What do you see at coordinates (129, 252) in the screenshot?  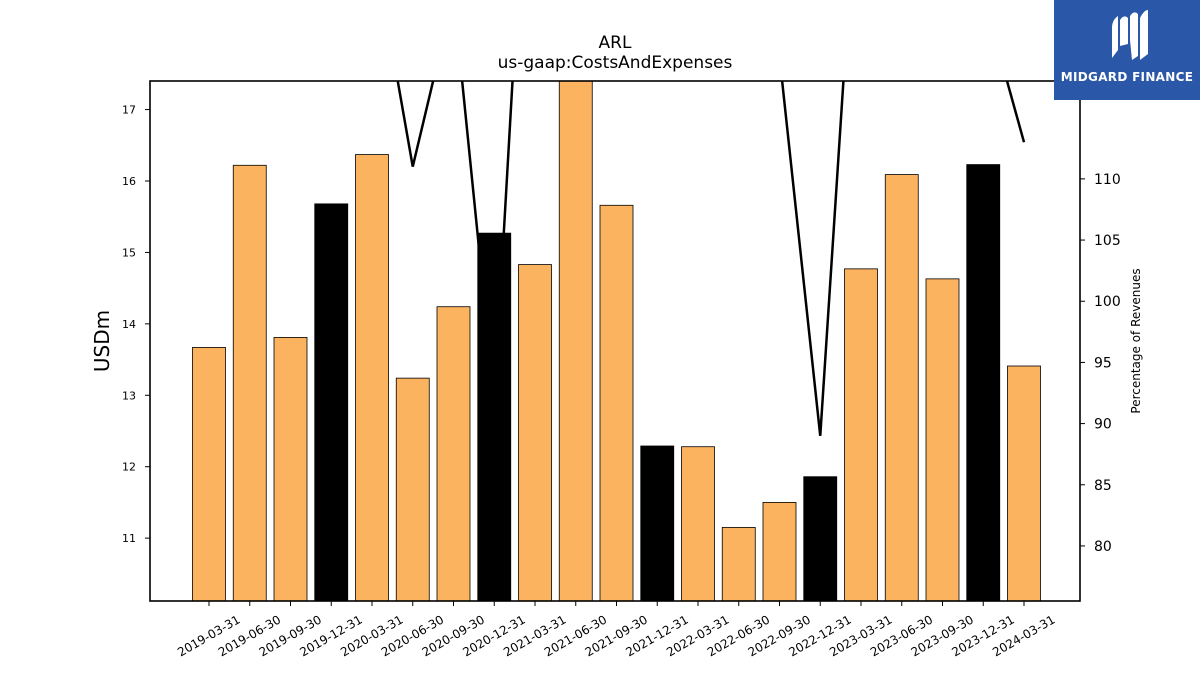 I see `y-tick-label: 15` at bounding box center [129, 252].